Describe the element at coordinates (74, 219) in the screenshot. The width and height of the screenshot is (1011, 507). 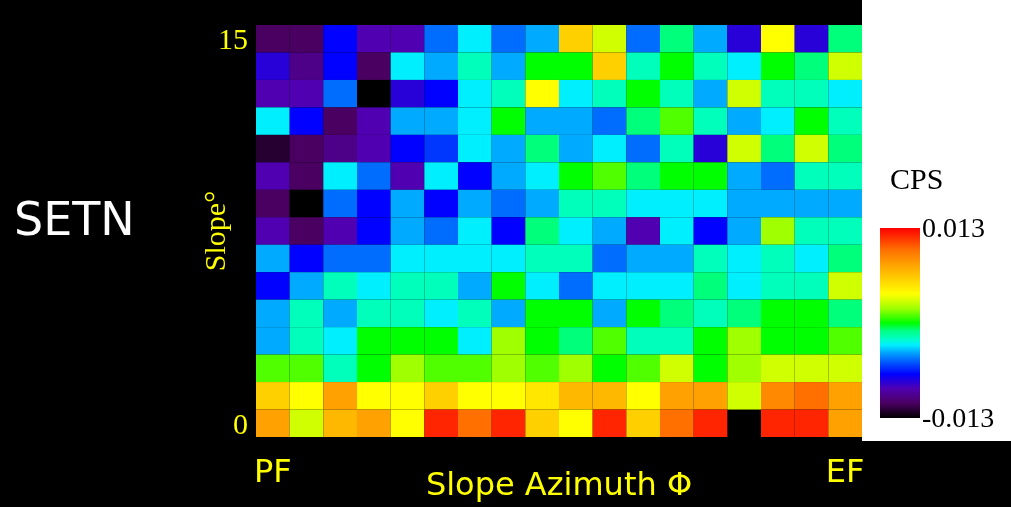
I see `text: SETN` at that location.